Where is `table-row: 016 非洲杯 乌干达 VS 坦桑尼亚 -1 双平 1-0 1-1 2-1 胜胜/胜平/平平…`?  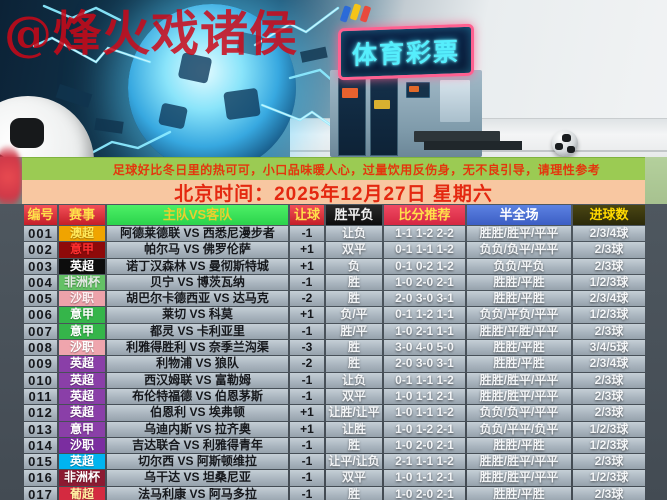 table-row: 016 非洲杯 乌干达 VS 坦桑尼亚 -1 双平 1-0 1-1 2-1 胜胜/胜平/平平… is located at coordinates (334, 478).